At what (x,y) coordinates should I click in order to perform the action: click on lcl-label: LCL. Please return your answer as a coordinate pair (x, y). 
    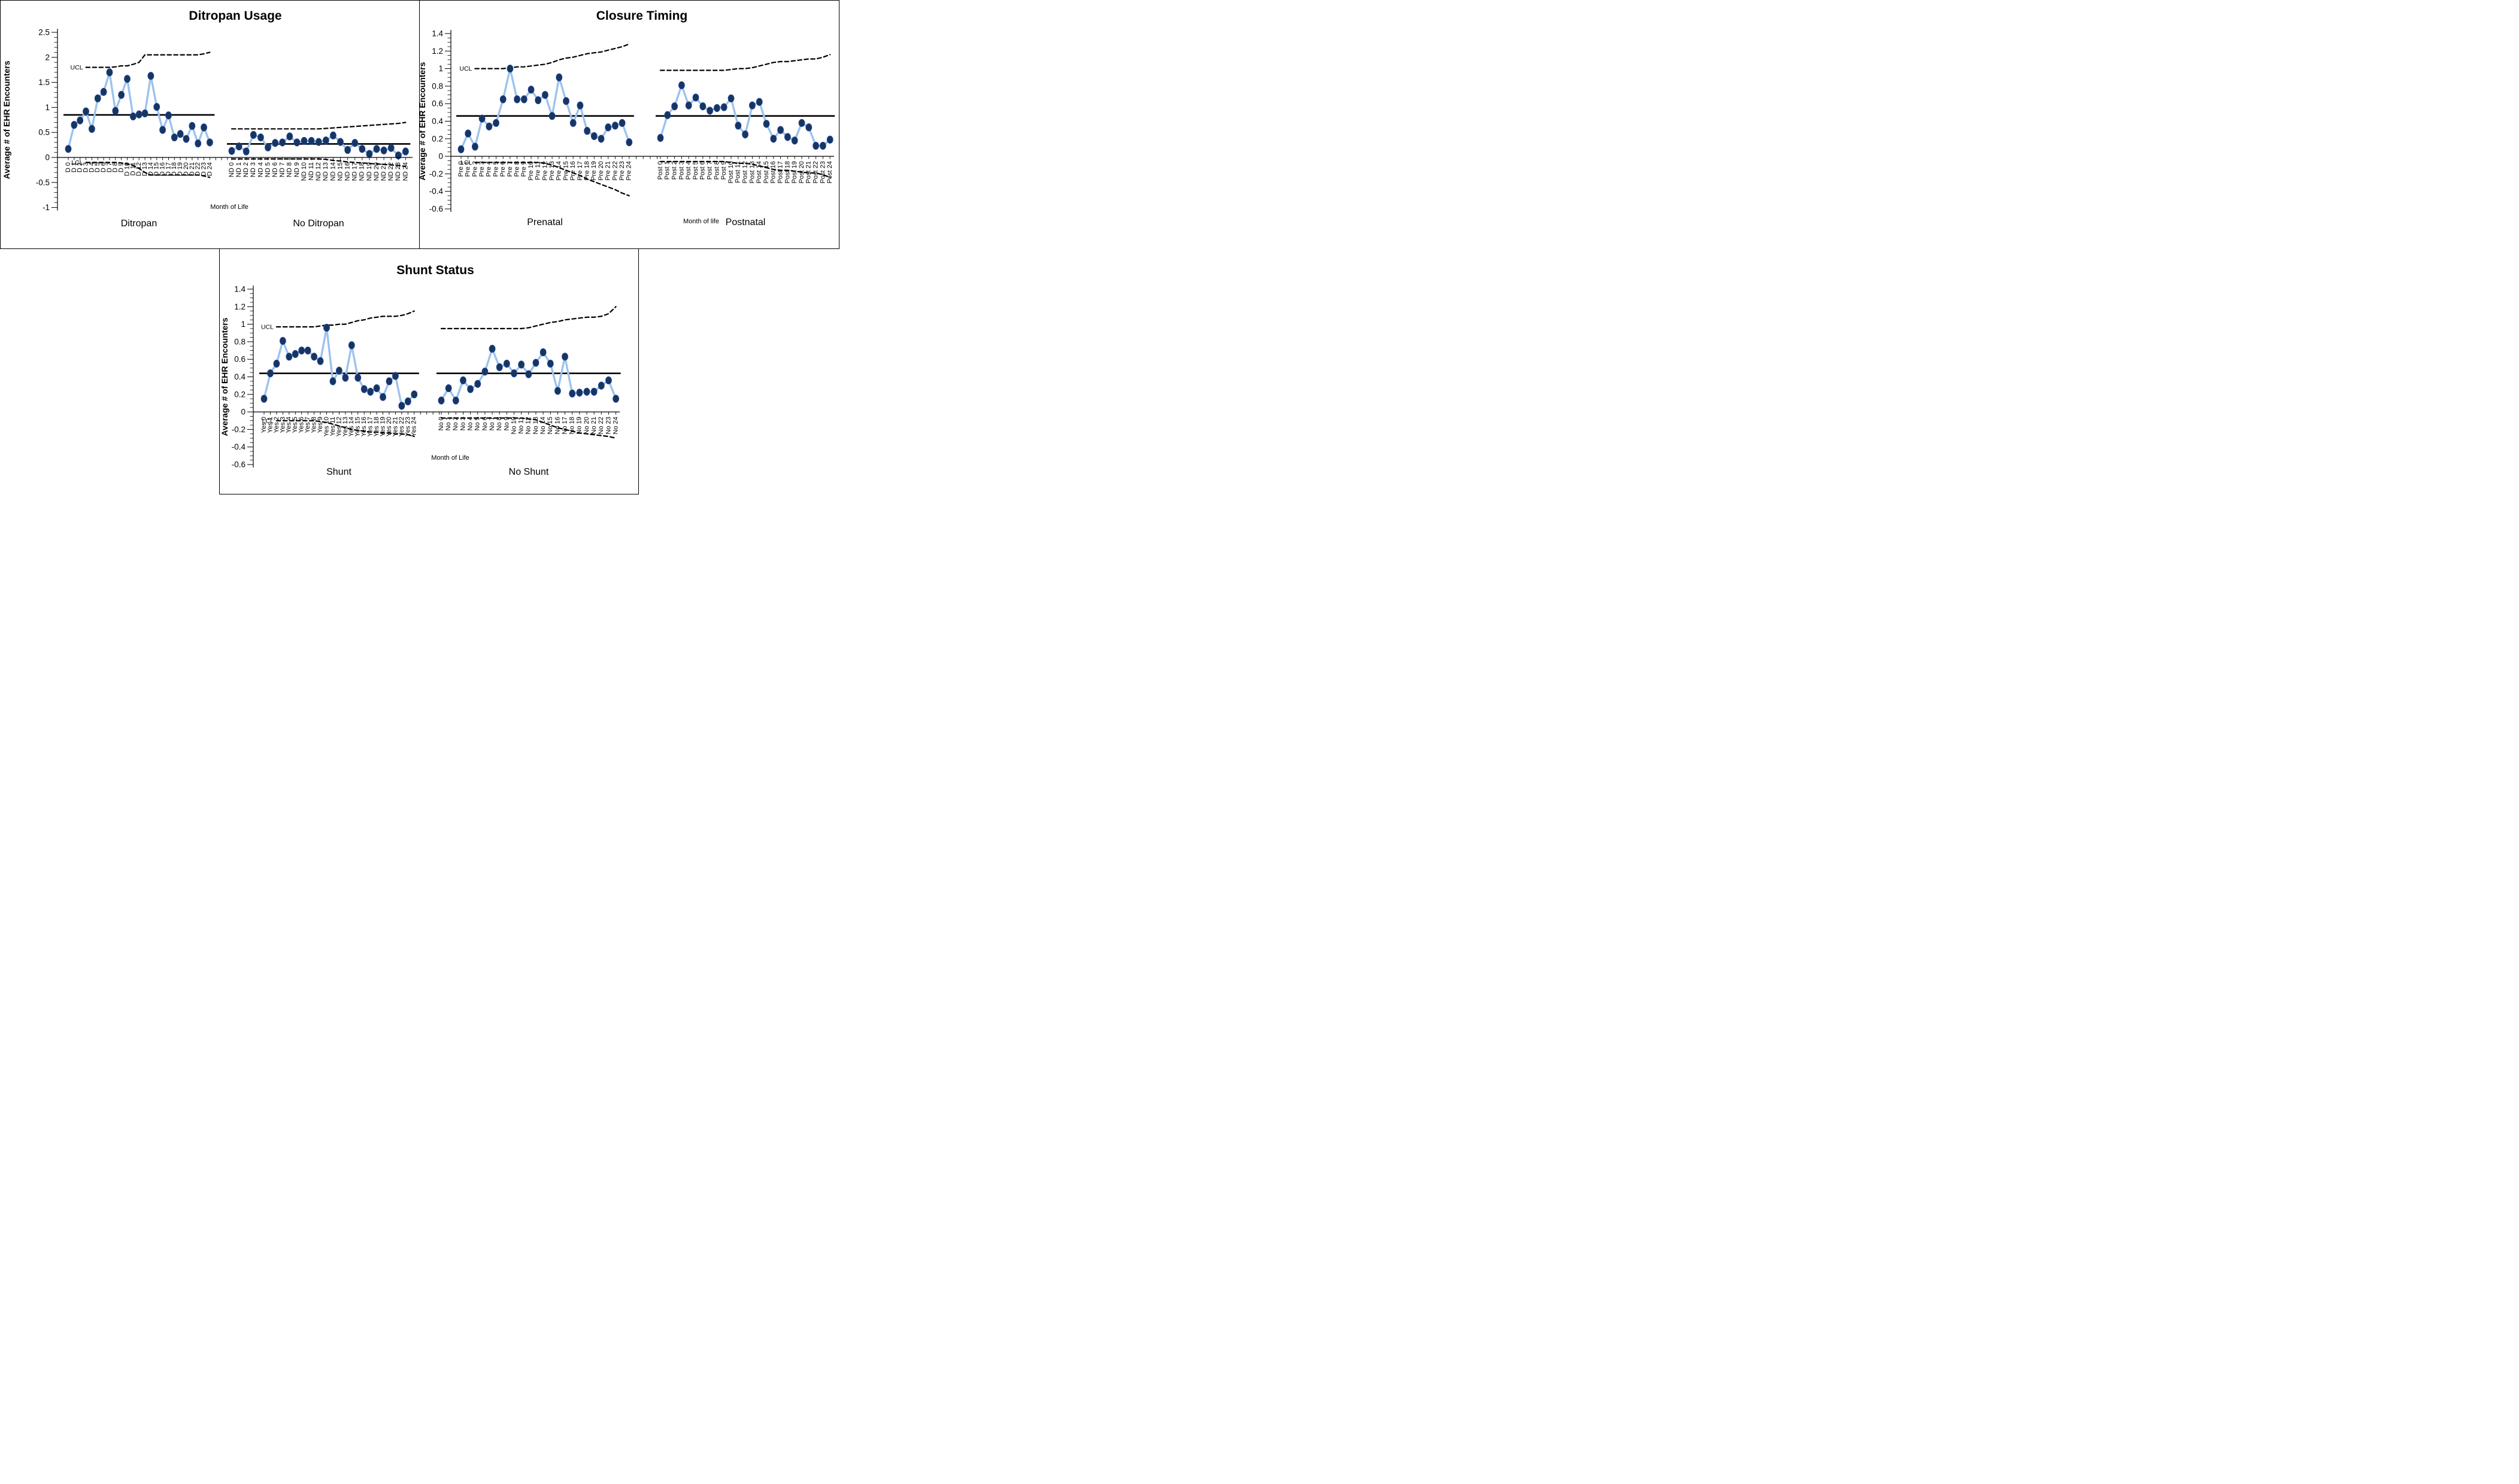
    Looking at the image, I should click on (77, 162).